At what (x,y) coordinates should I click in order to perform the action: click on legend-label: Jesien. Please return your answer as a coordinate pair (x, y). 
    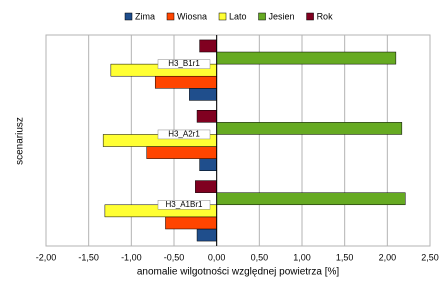
    Looking at the image, I should click on (282, 16).